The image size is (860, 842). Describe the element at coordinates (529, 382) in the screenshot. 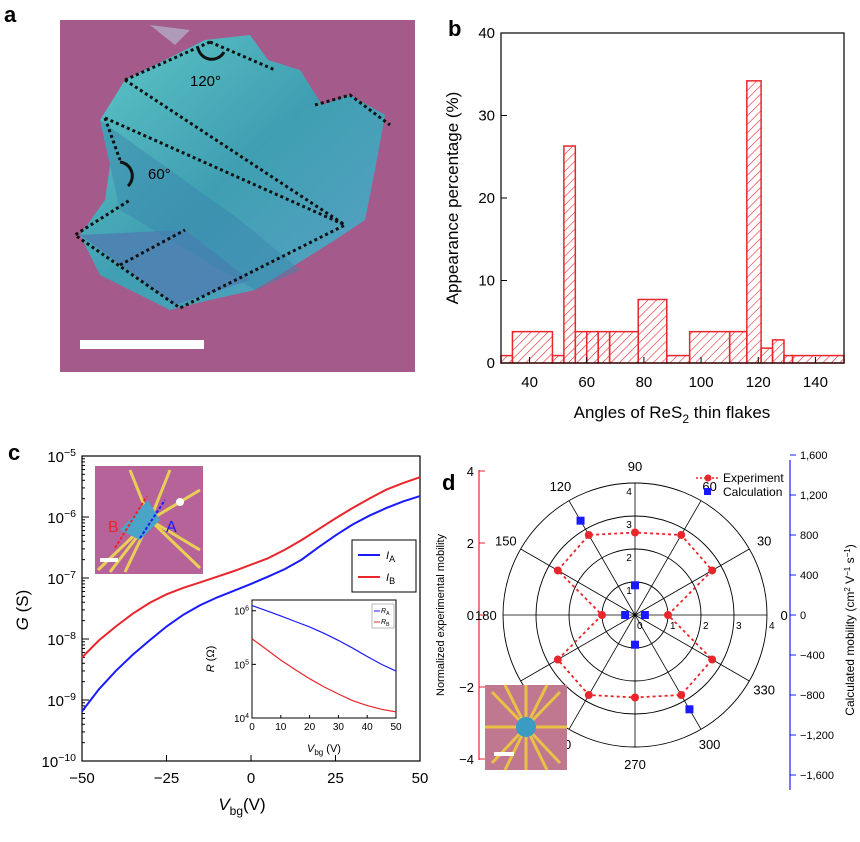

I see `x-tick-label-0: 40` at that location.